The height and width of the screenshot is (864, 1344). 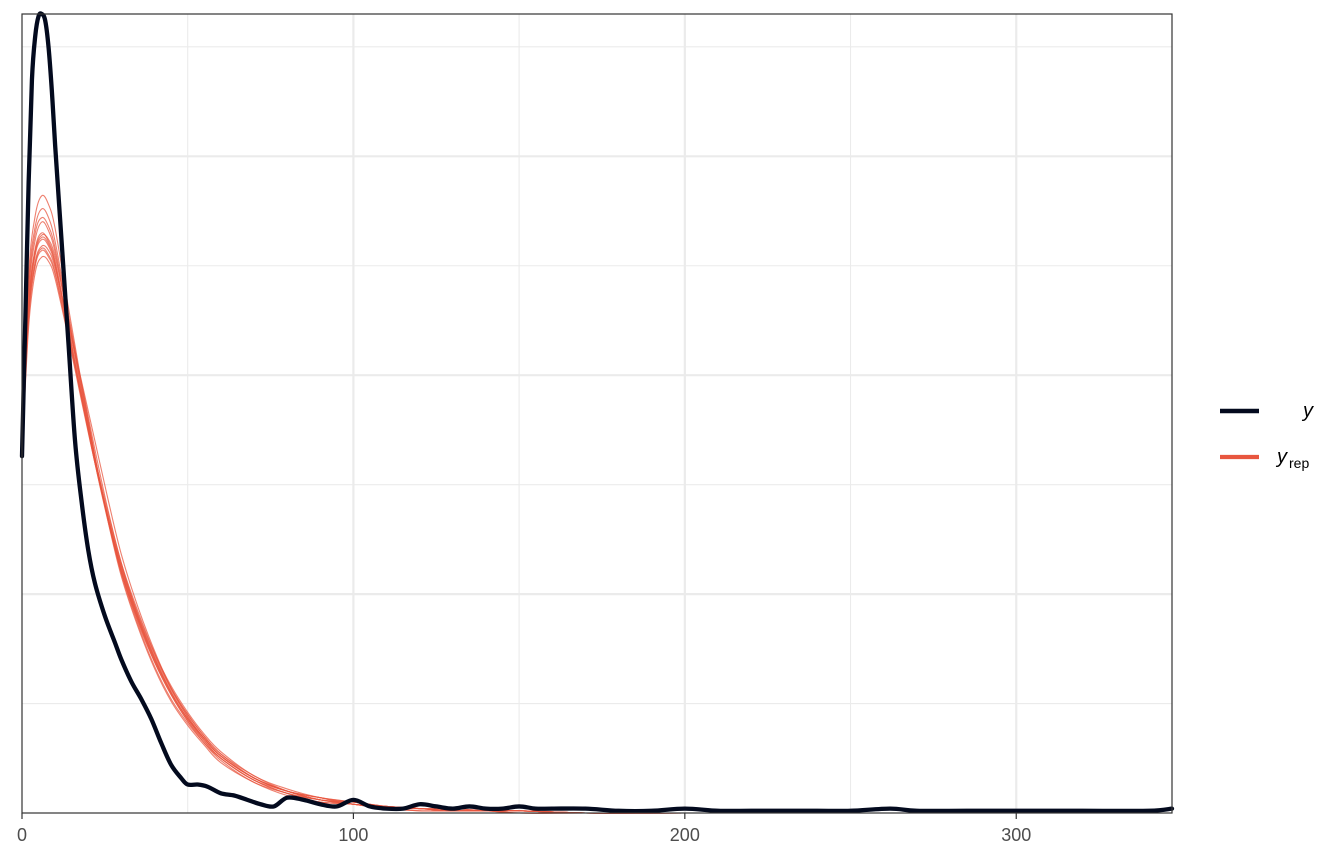 What do you see at coordinates (1299, 463) in the screenshot?
I see `legend-label-subscript-yrep: rep` at bounding box center [1299, 463].